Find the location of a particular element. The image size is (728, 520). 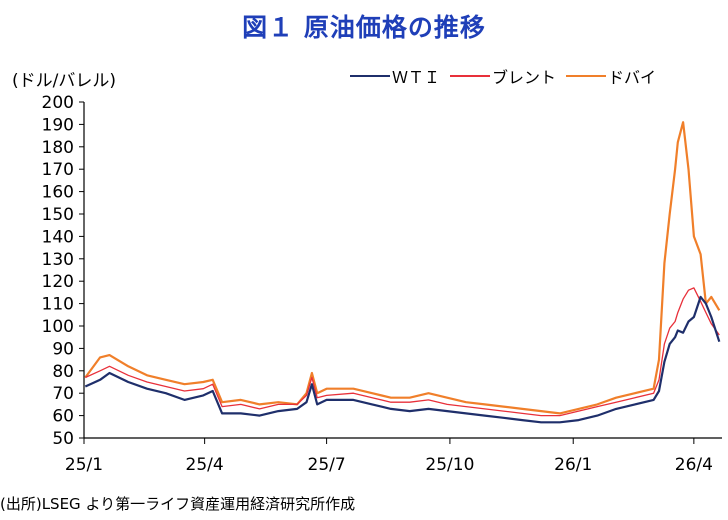

legend-item-brent: ブレント is located at coordinates (503, 76).